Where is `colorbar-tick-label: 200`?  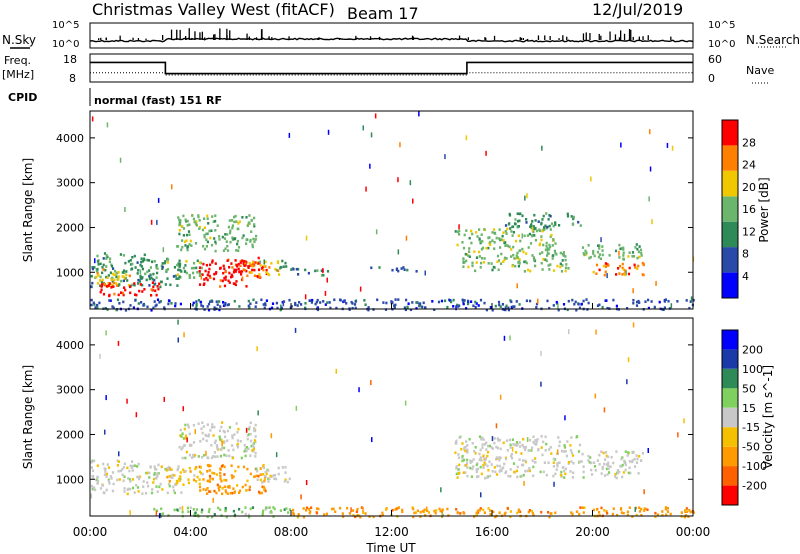
colorbar-tick-label: 200 is located at coordinates (752, 349).